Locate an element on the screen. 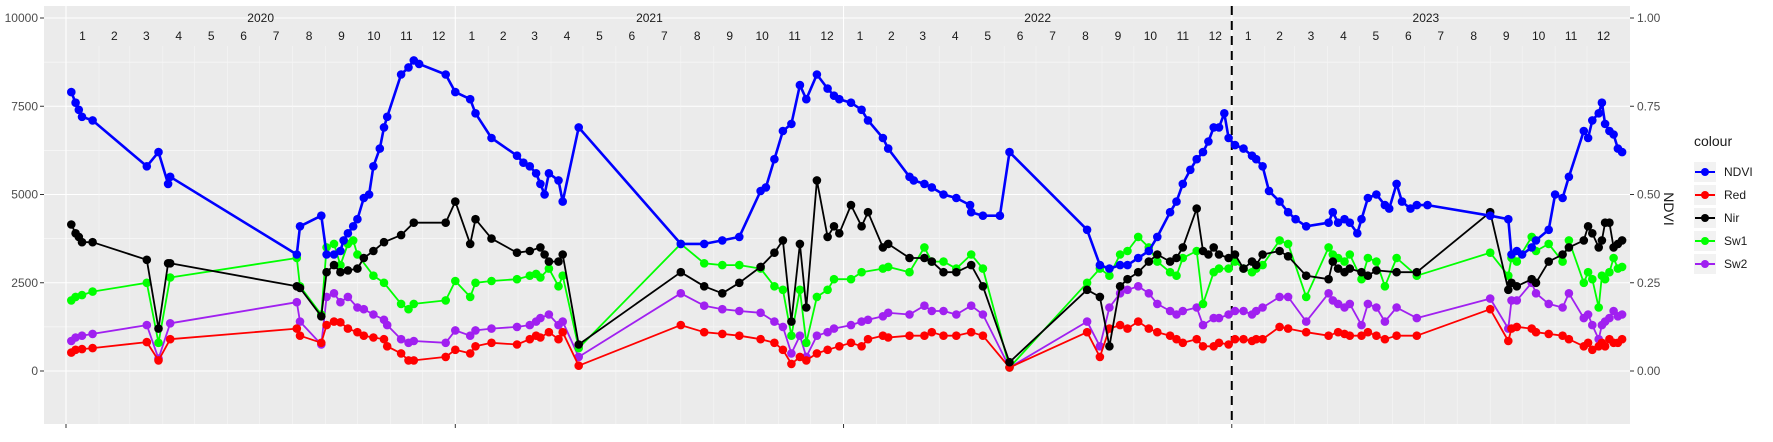 The height and width of the screenshot is (442, 1773). legend-label-nir: Nir is located at coordinates (1731, 218).